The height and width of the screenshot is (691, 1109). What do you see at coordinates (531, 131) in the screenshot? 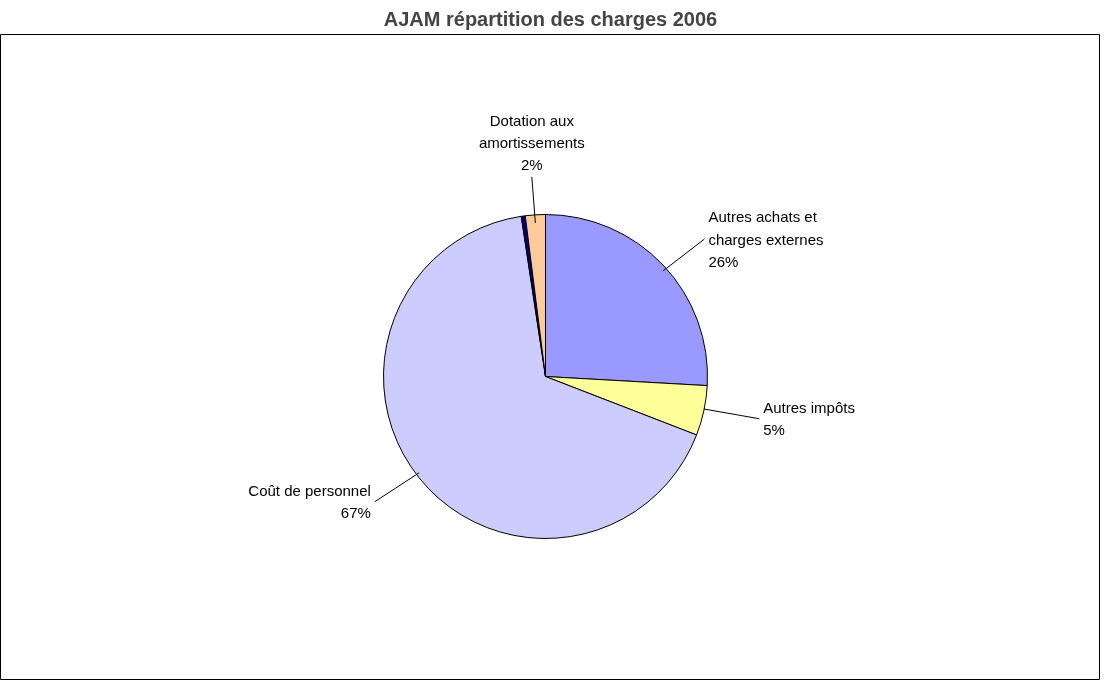
I see `slice-label: Dotation aux amortissements` at bounding box center [531, 131].